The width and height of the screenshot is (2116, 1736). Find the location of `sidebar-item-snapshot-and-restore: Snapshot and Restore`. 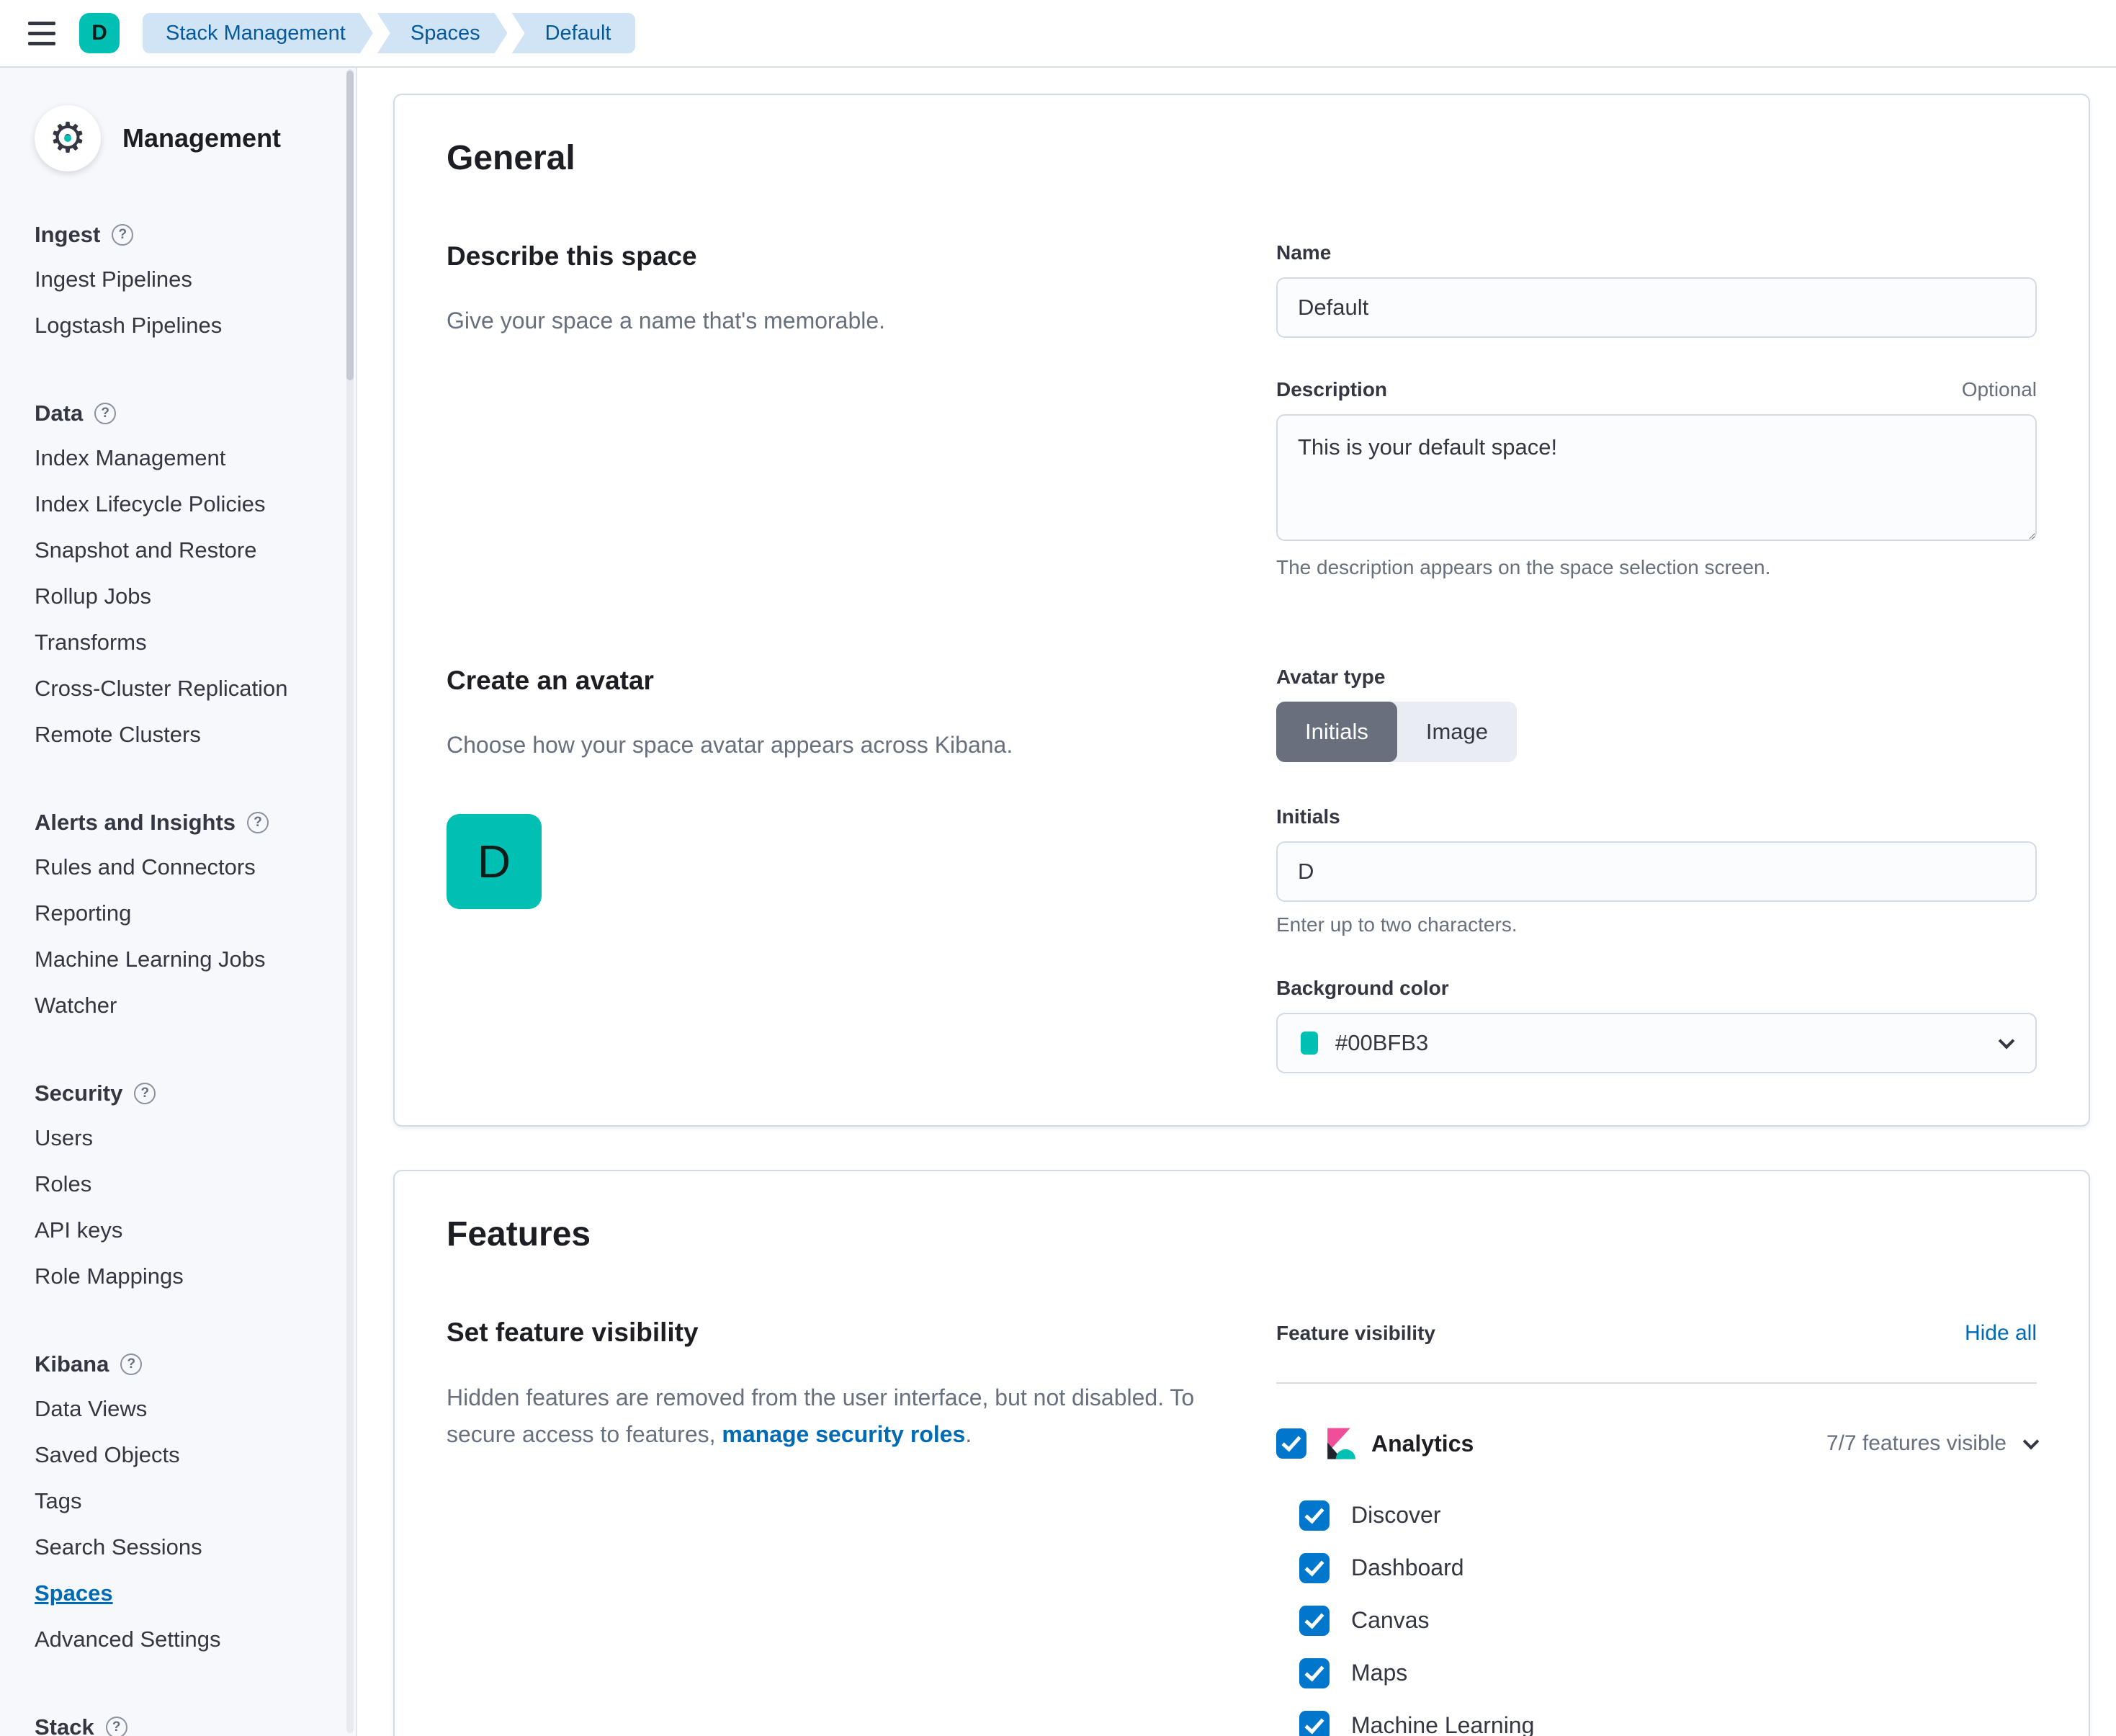

sidebar-item-snapshot-and-restore: Snapshot and Restore is located at coordinates (146, 550).